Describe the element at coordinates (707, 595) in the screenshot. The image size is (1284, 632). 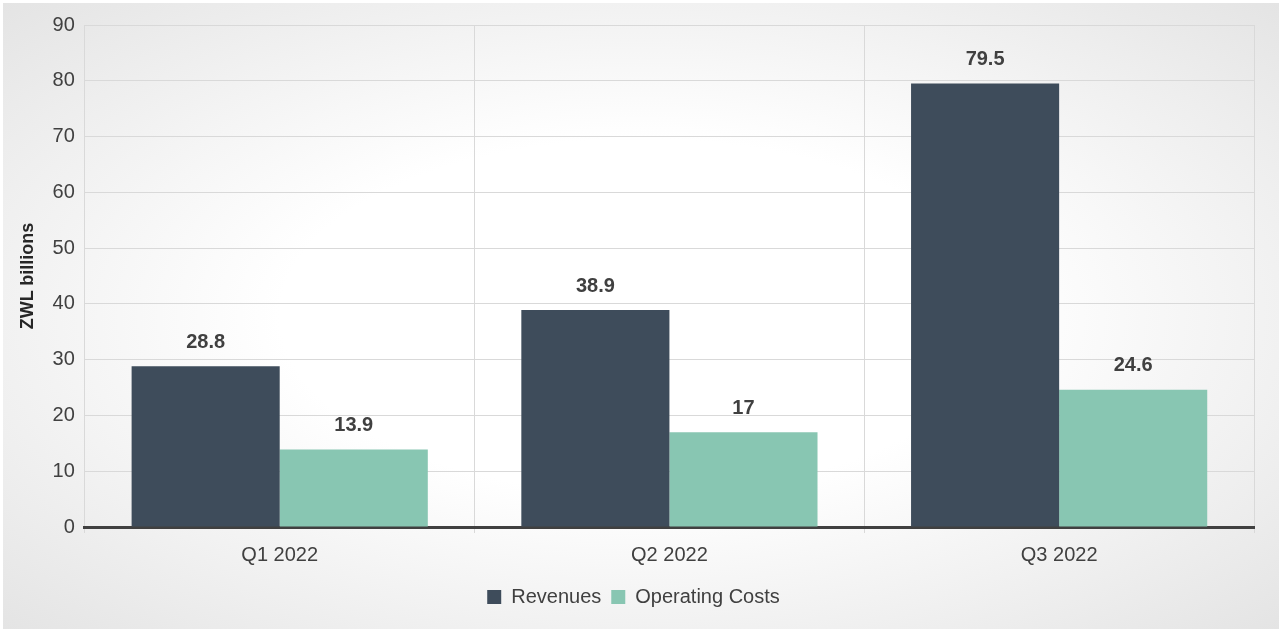
I see `legend-label: Operating Costs` at that location.